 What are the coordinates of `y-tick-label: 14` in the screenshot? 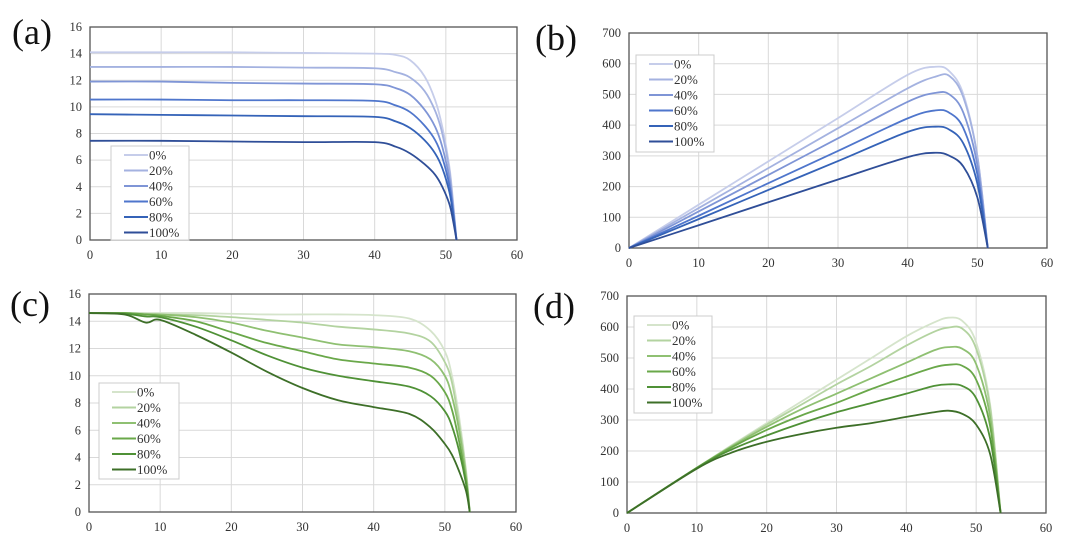 It's located at (75, 321).